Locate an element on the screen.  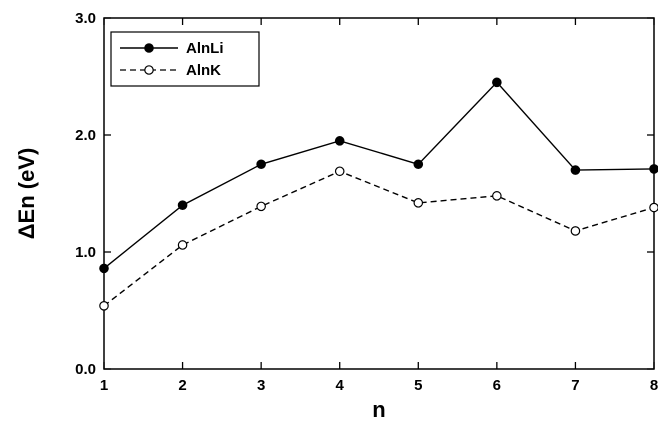
y-axis-title: ΔEn (eV) is located at coordinates (26, 194).